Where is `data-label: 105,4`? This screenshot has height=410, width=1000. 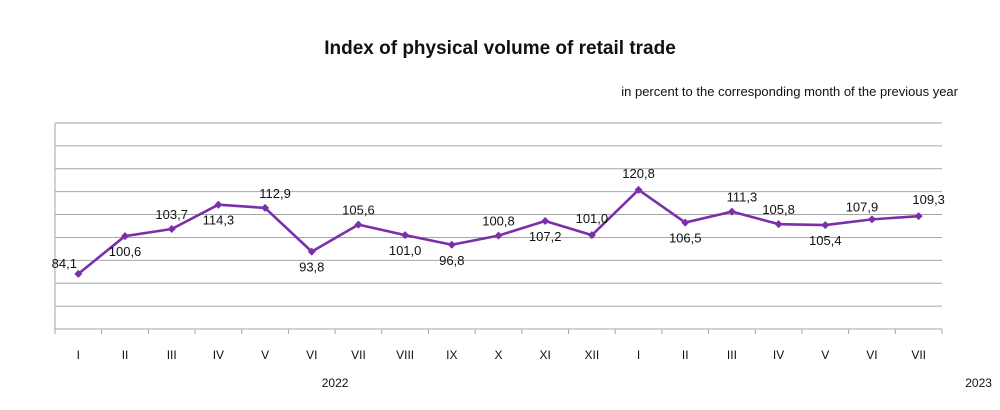 data-label: 105,4 is located at coordinates (825, 240).